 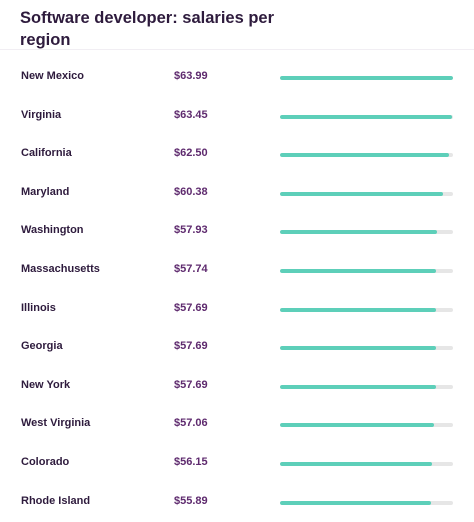 What do you see at coordinates (191, 114) in the screenshot?
I see `salary-value: $63.45` at bounding box center [191, 114].